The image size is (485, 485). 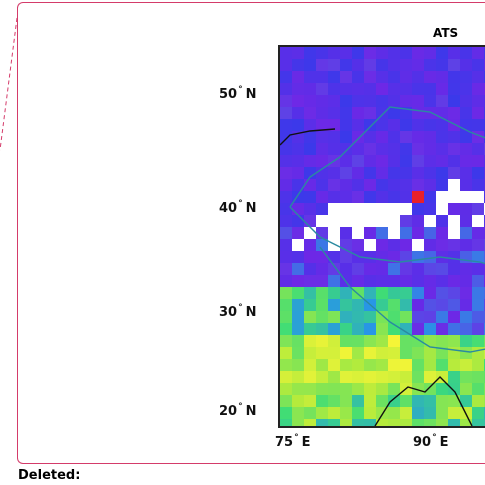 I want to click on lat-value: 50, so click(x=228, y=94).